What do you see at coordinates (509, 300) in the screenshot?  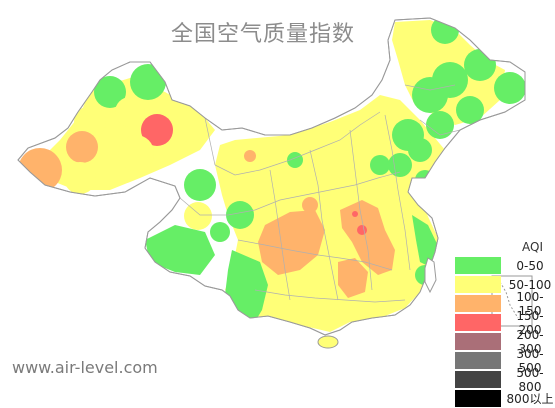 I see `south-china-sea-line` at bounding box center [509, 300].